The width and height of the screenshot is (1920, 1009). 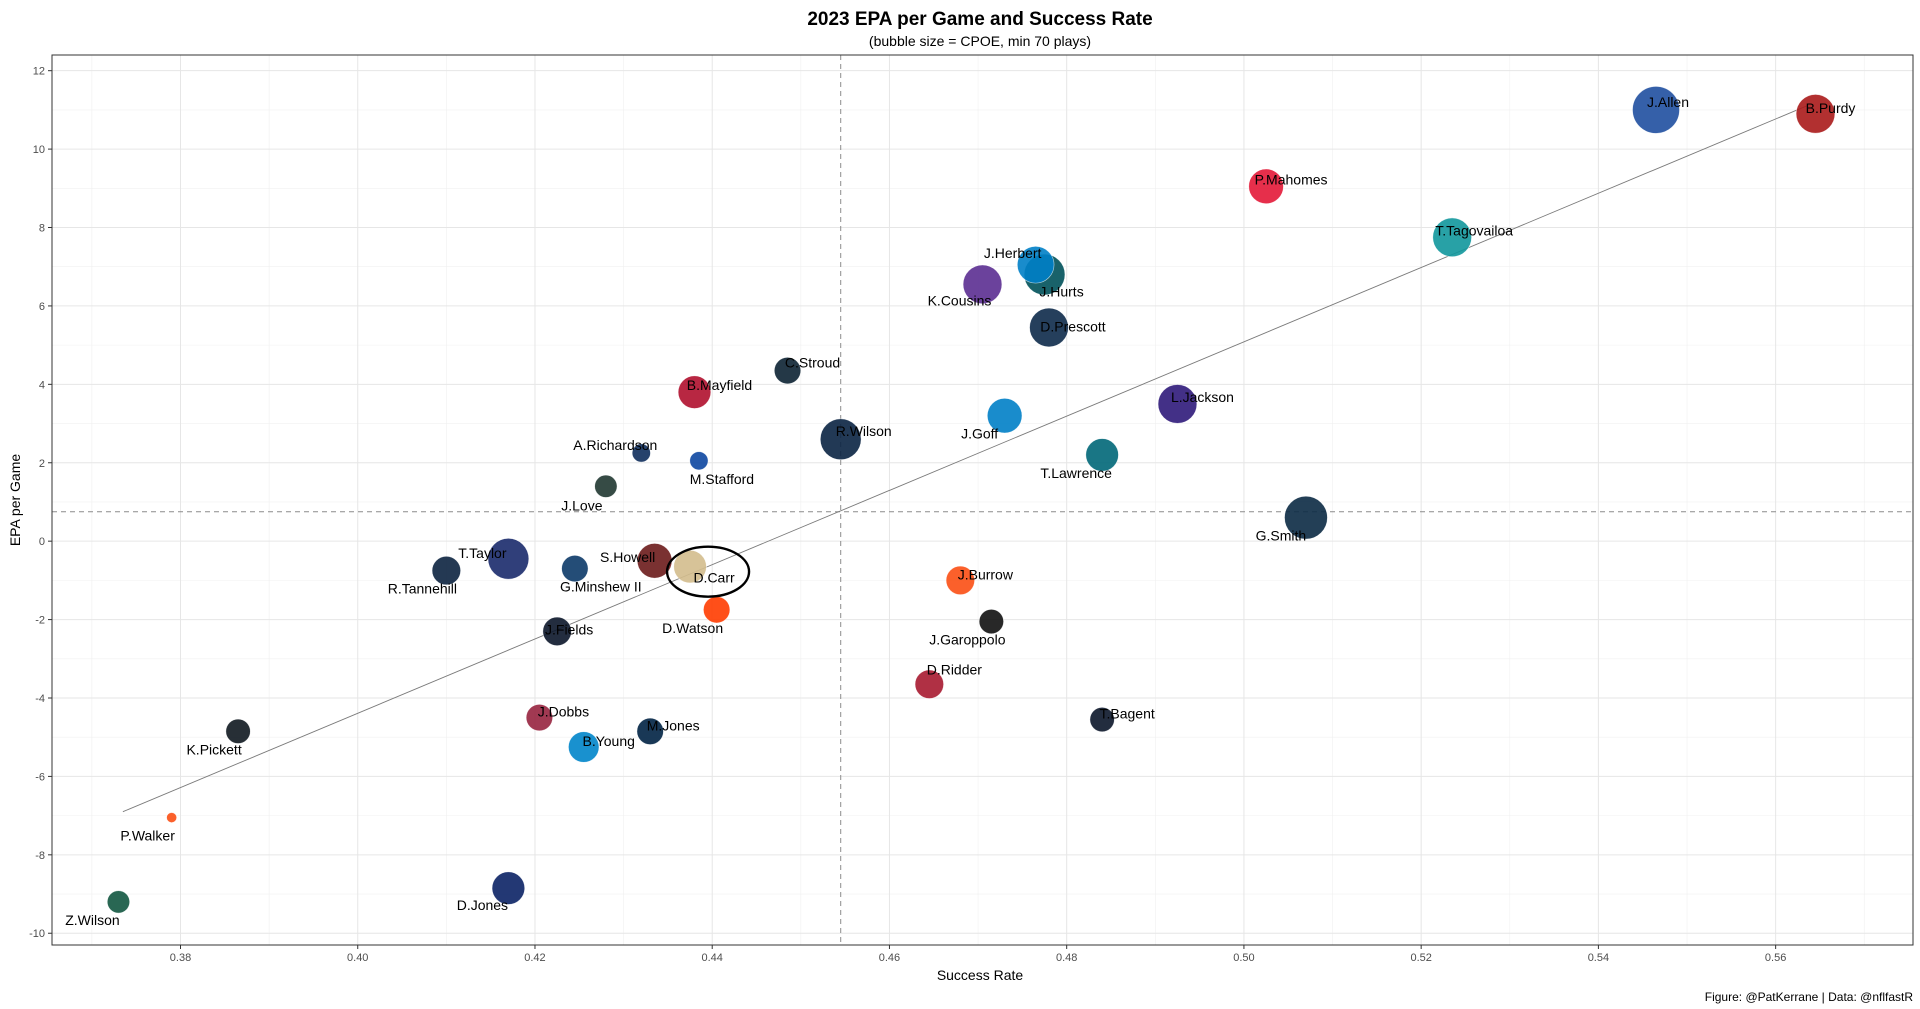 I want to click on x-tick-label: 0.46, so click(x=889, y=958).